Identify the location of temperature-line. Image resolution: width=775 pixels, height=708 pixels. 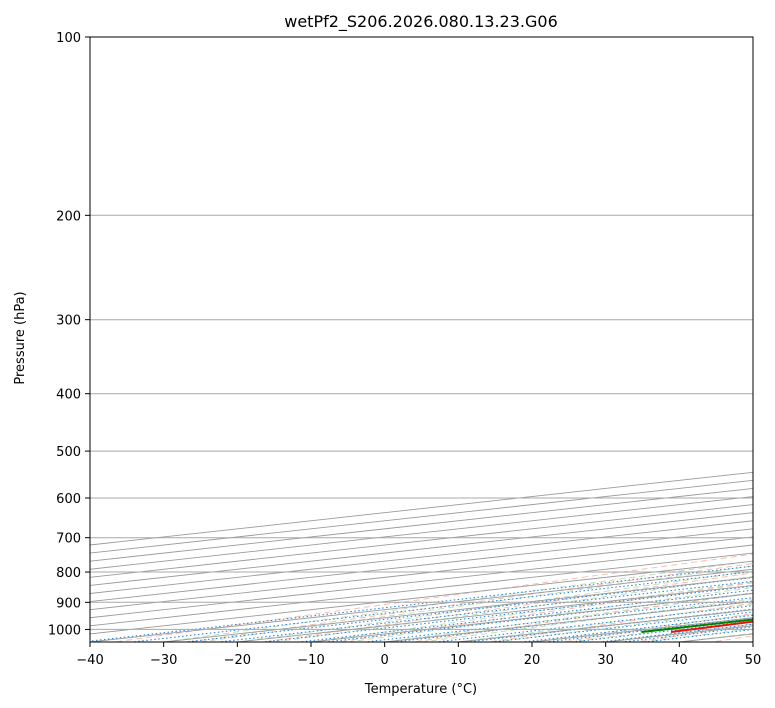
(711, 626).